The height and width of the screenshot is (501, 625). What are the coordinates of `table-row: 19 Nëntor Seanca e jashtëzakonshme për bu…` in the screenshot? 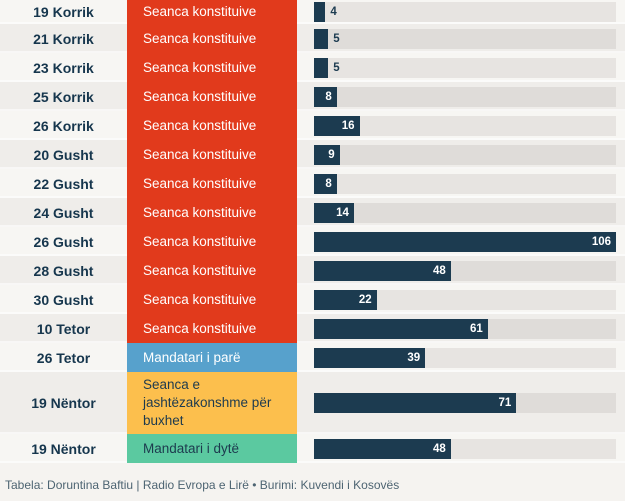 It's located at (312, 403).